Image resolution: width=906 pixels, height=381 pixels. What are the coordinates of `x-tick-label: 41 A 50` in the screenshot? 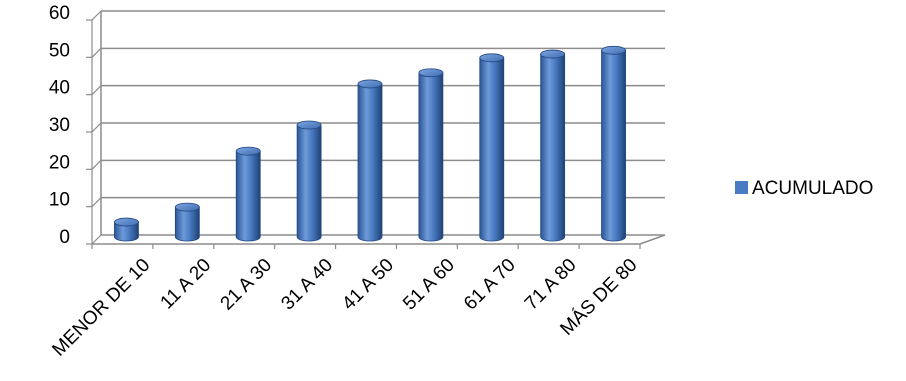 It's located at (368, 285).